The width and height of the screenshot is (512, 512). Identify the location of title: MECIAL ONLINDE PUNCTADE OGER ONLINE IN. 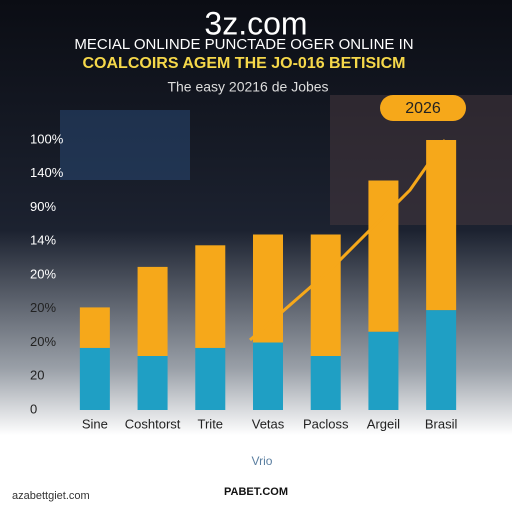
(243, 44).